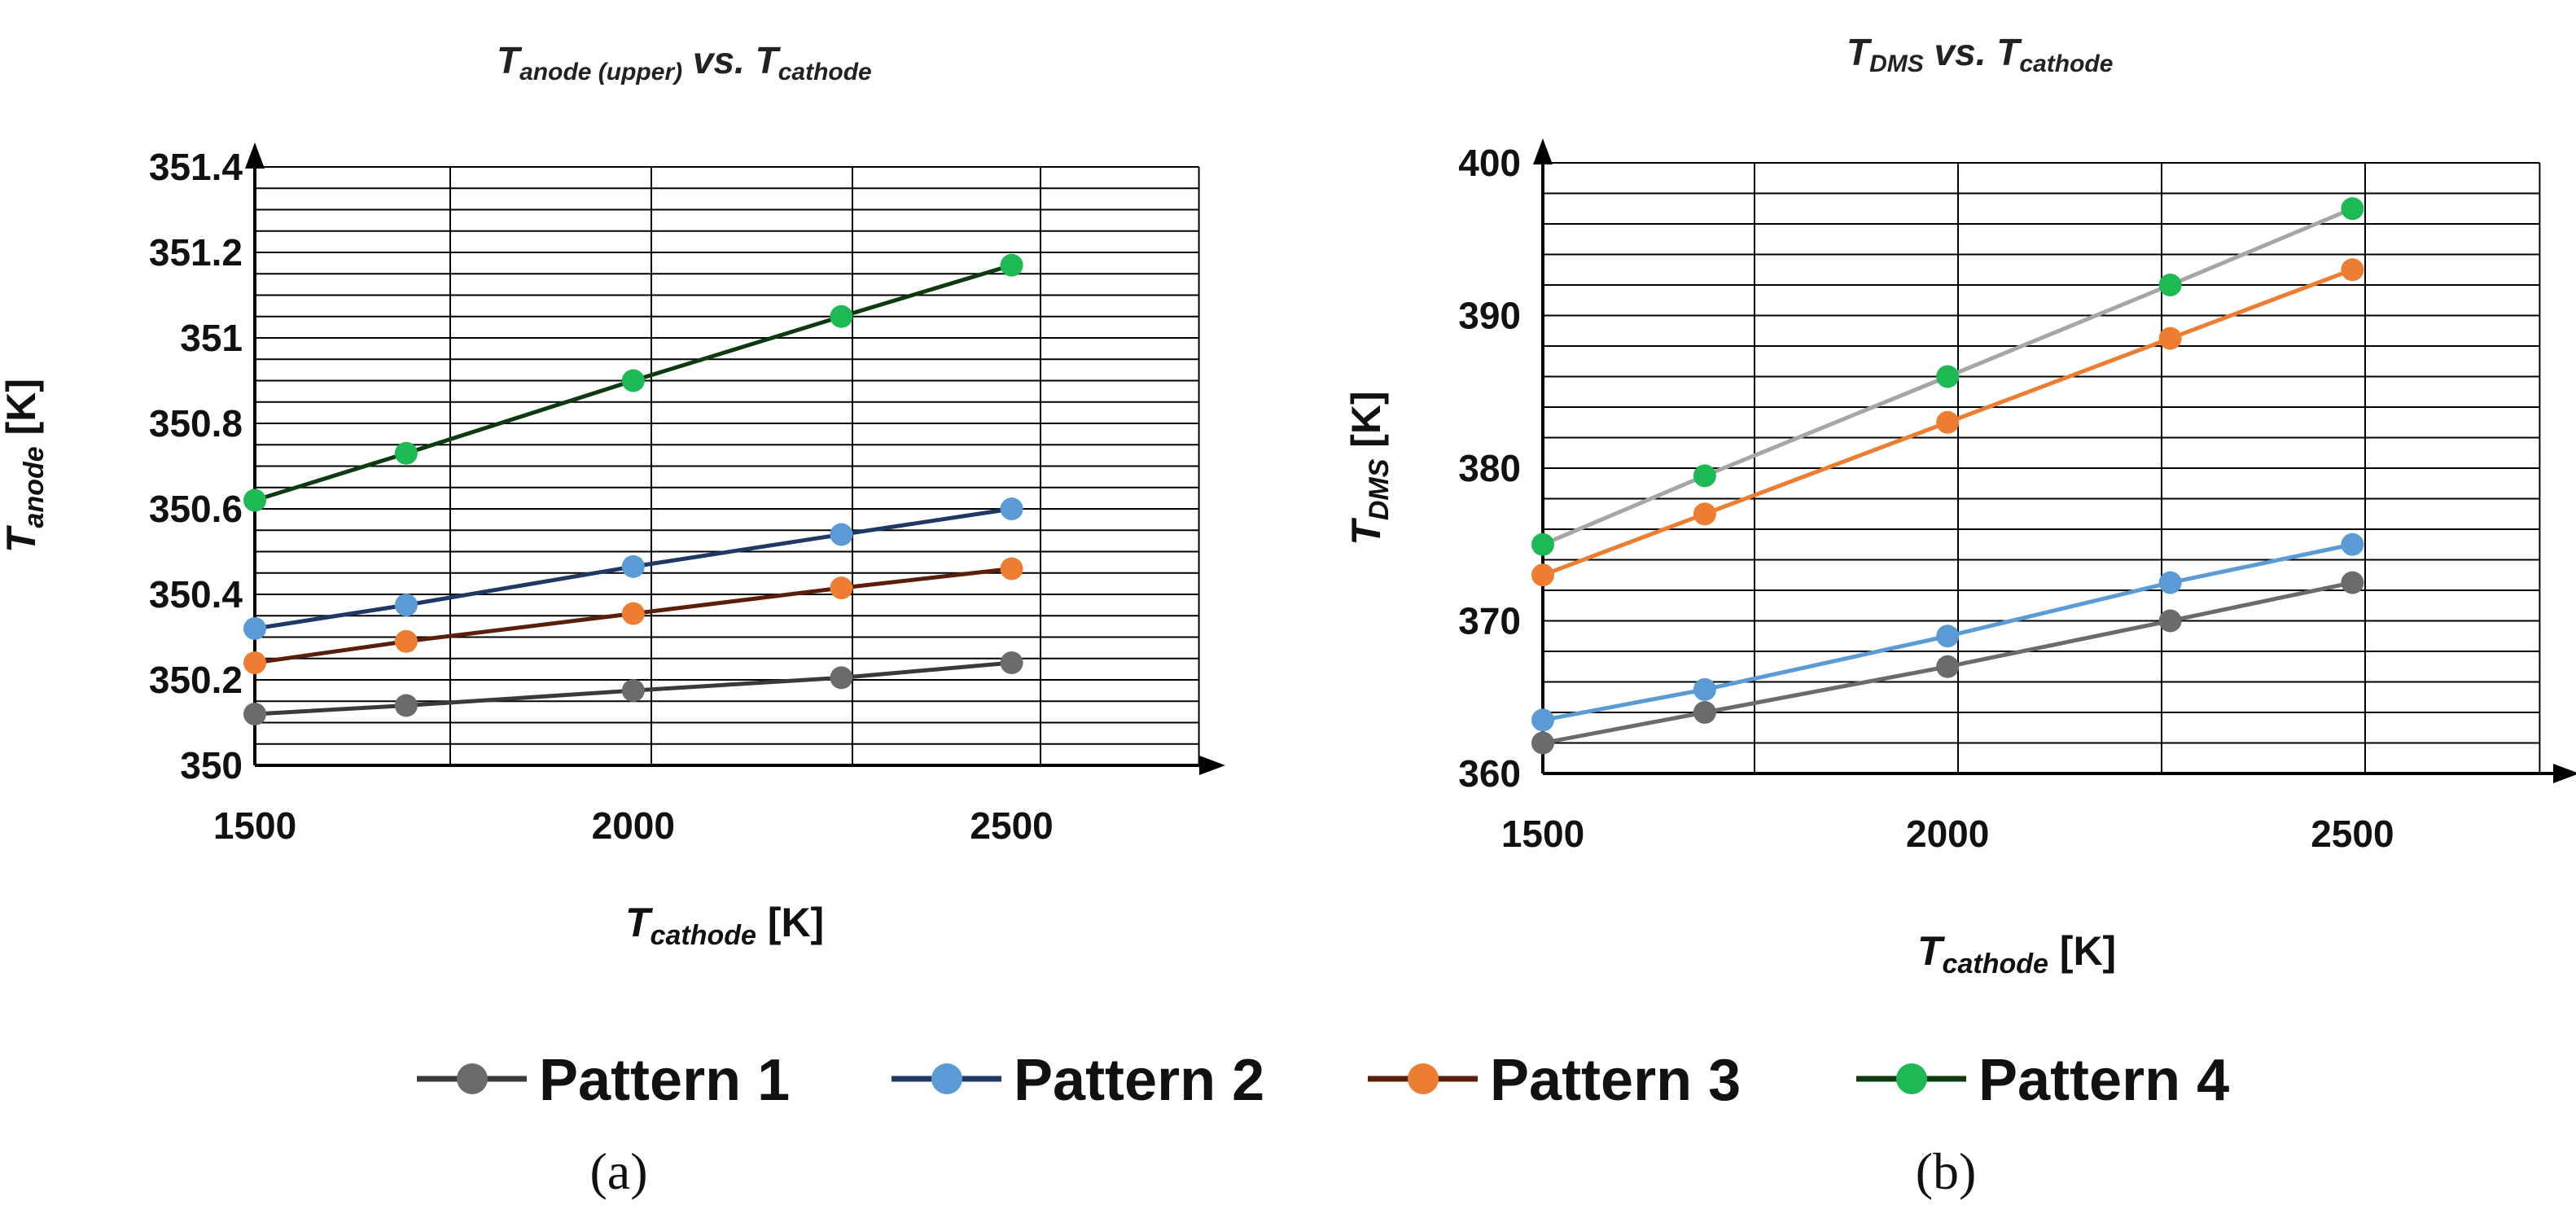  What do you see at coordinates (196, 423) in the screenshot?
I see `y-tick-label: 350.8` at bounding box center [196, 423].